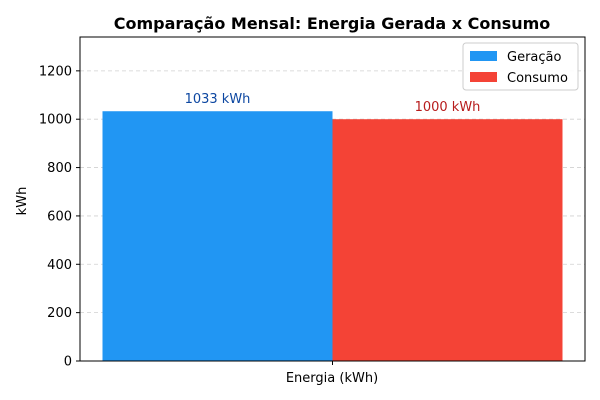 The height and width of the screenshot is (400, 600). What do you see at coordinates (55, 120) in the screenshot?
I see `y-tick-label: 1000` at bounding box center [55, 120].